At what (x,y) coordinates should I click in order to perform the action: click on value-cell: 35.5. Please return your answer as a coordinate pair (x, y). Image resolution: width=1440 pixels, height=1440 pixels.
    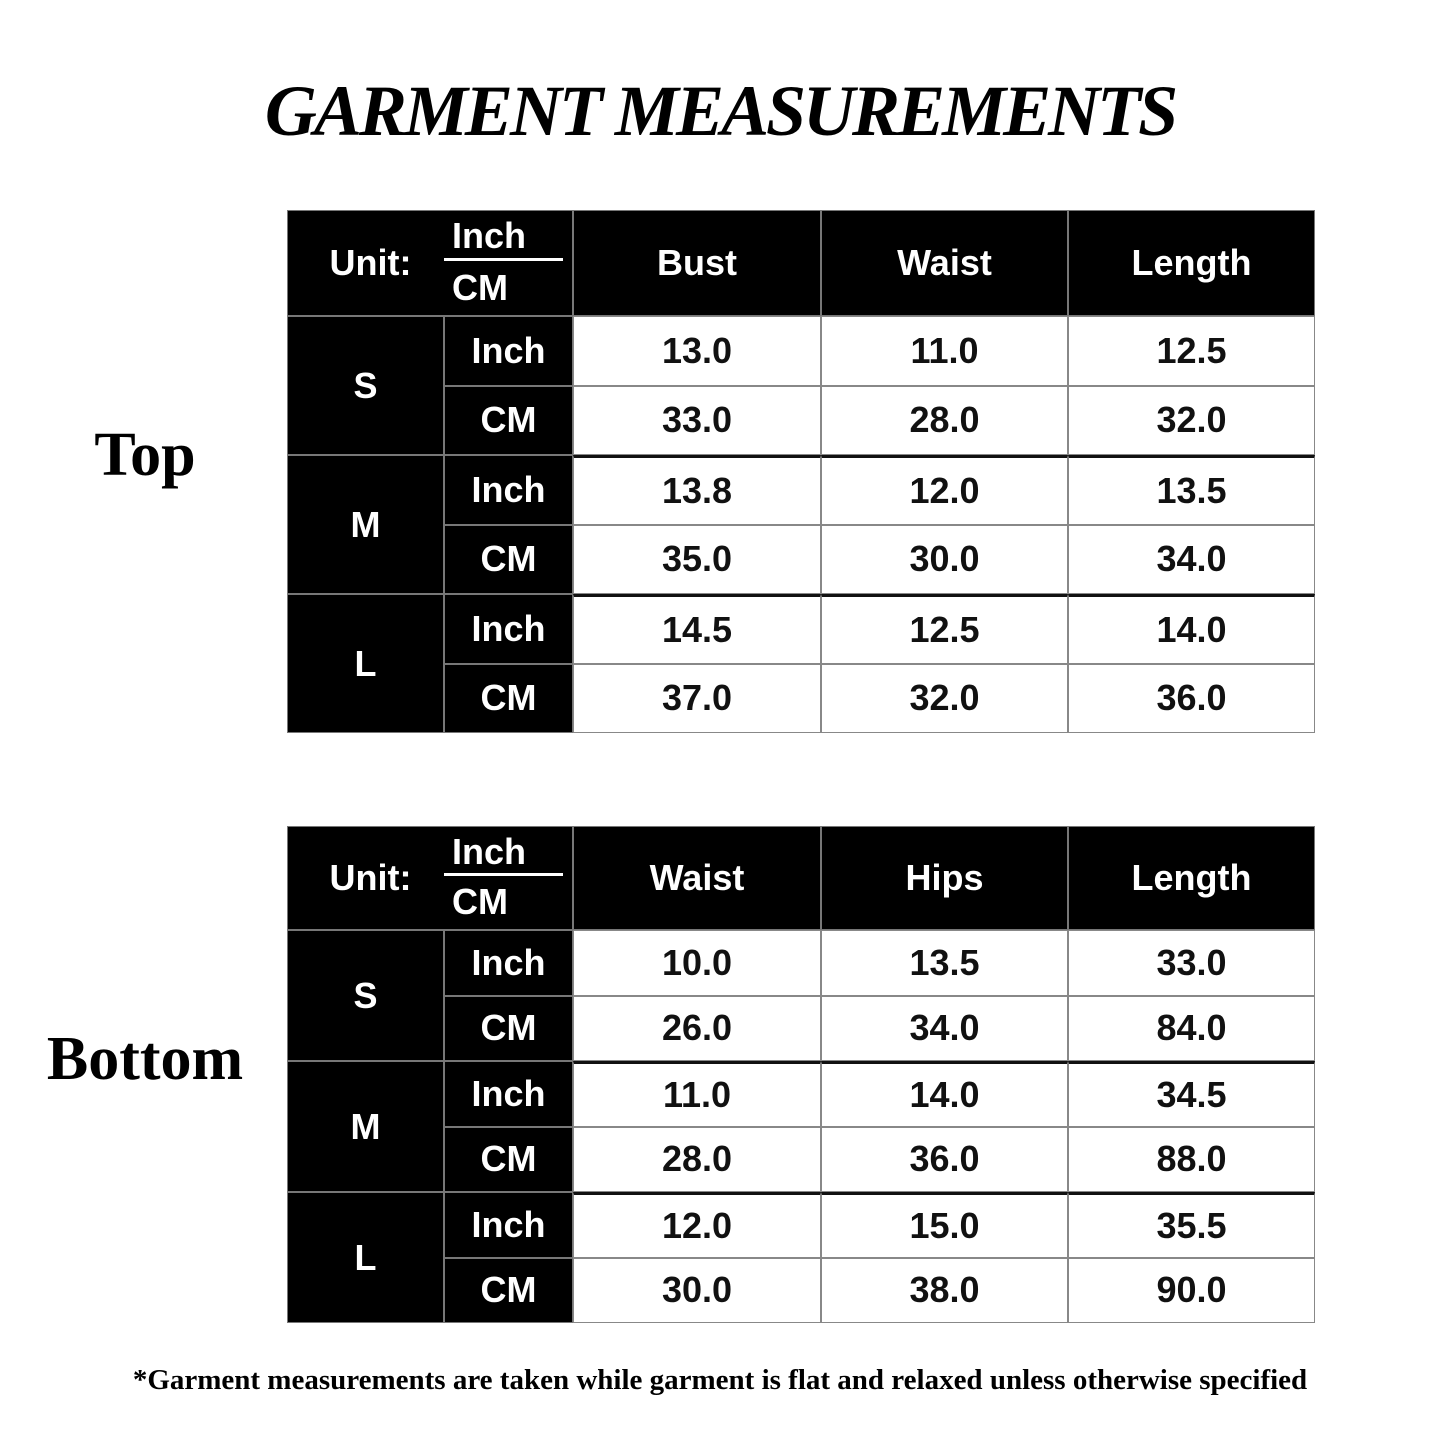
    Looking at the image, I should click on (1191, 1225).